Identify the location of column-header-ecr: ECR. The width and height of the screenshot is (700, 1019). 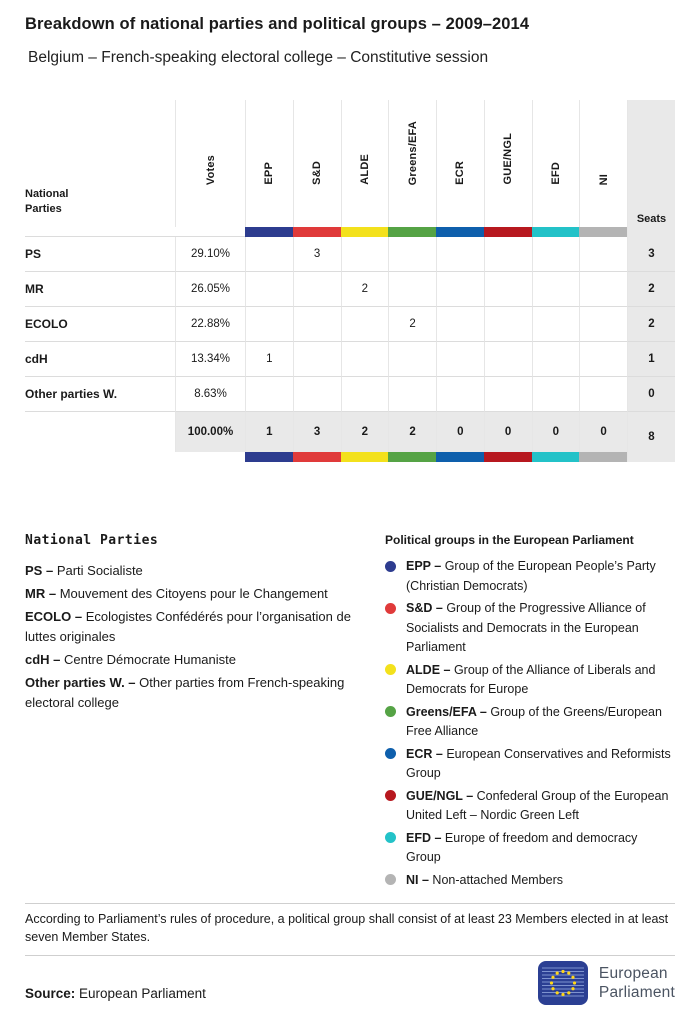
(460, 163).